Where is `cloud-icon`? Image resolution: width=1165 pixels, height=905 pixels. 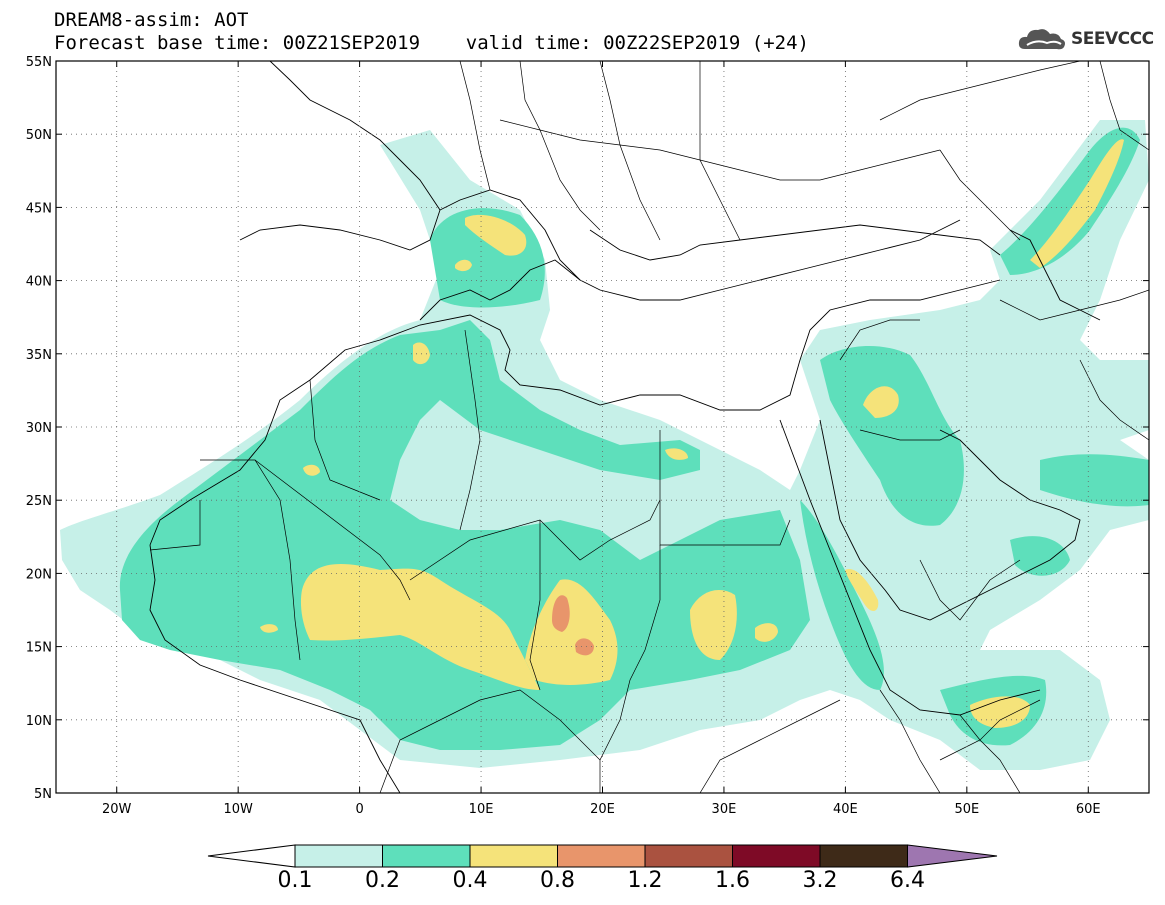 cloud-icon is located at coordinates (1041, 39).